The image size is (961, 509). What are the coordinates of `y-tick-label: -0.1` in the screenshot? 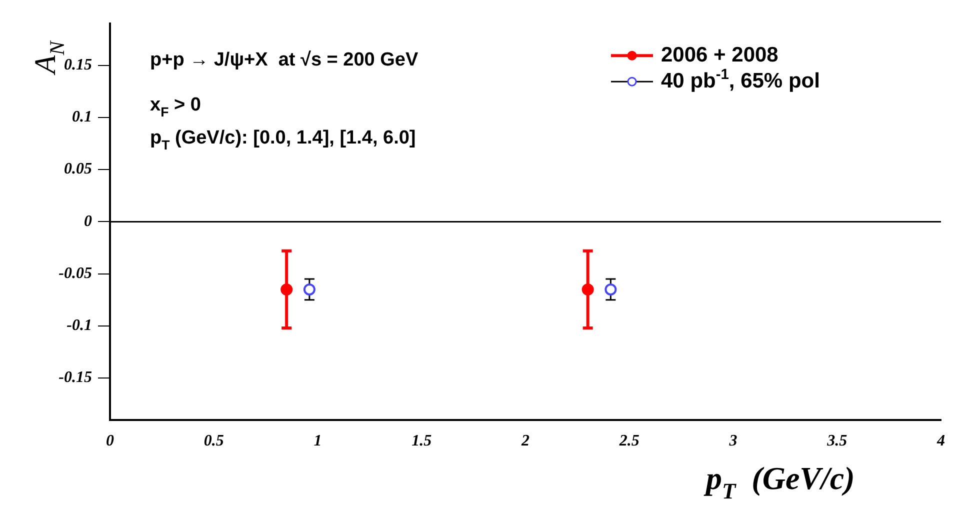 It's located at (79, 325).